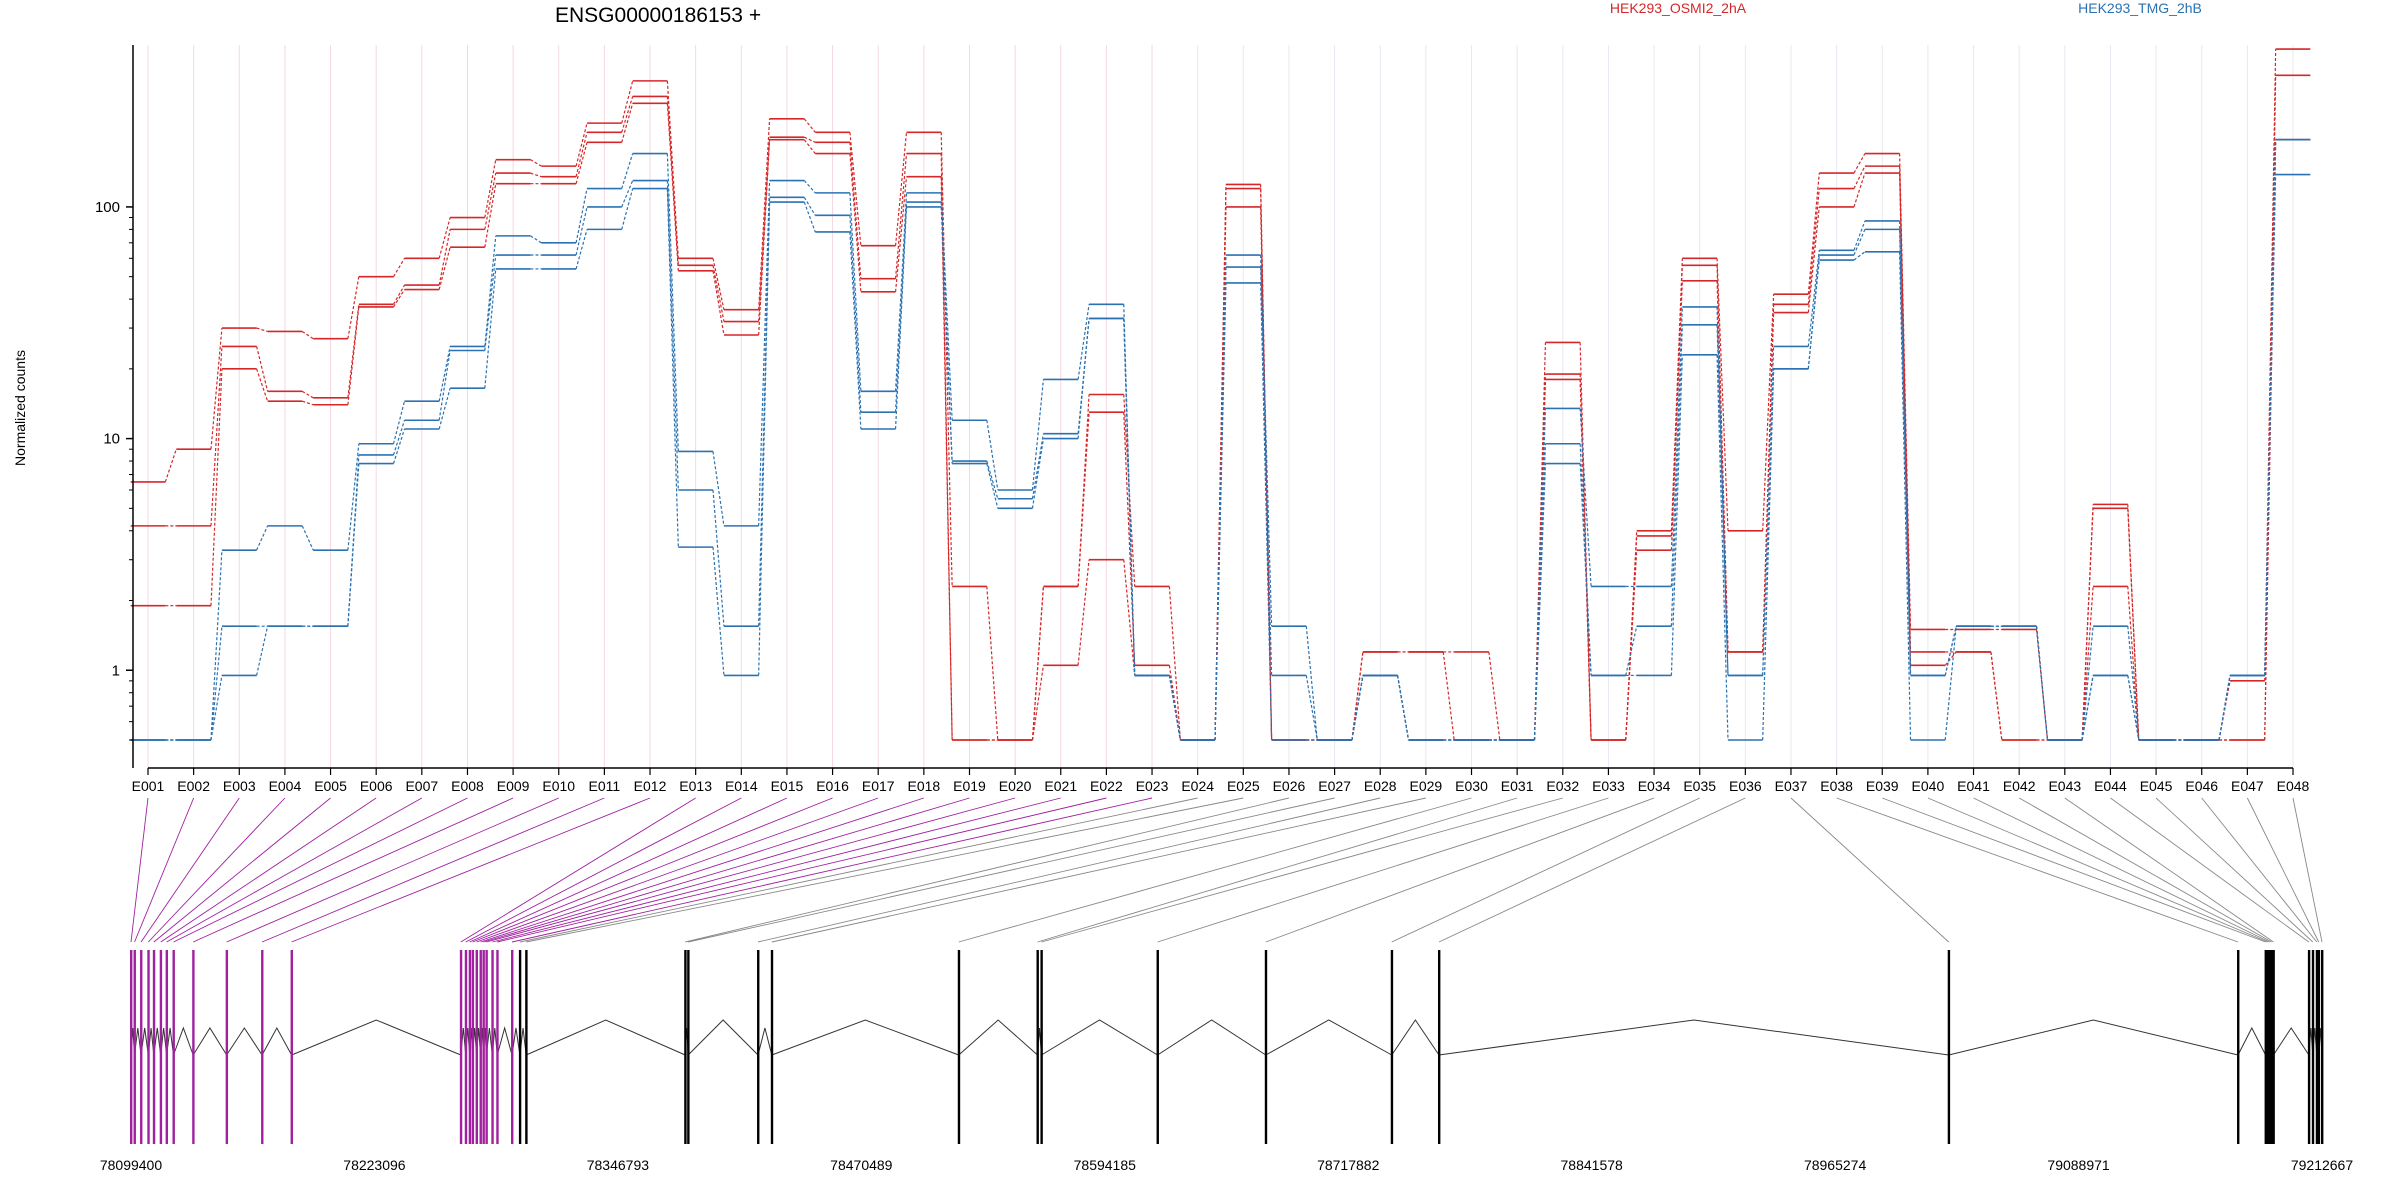 The width and height of the screenshot is (2400, 1200). I want to click on x-tick-label: E001, so click(148, 786).